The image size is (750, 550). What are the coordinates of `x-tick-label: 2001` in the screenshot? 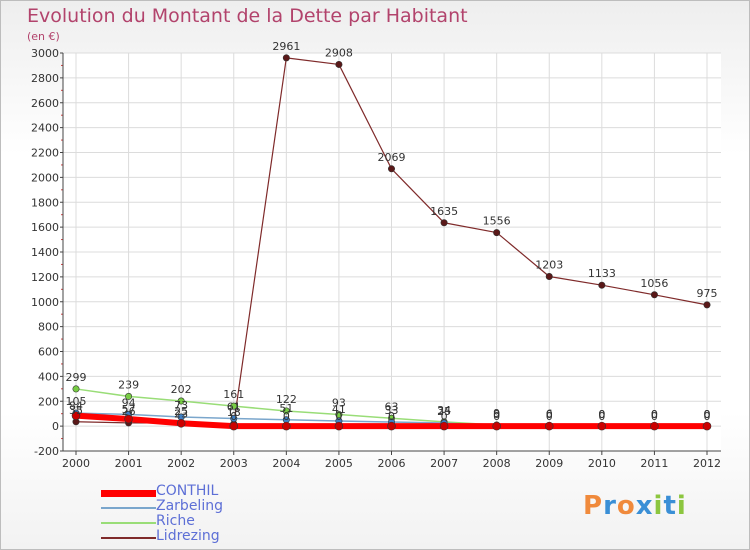 It's located at (129, 463).